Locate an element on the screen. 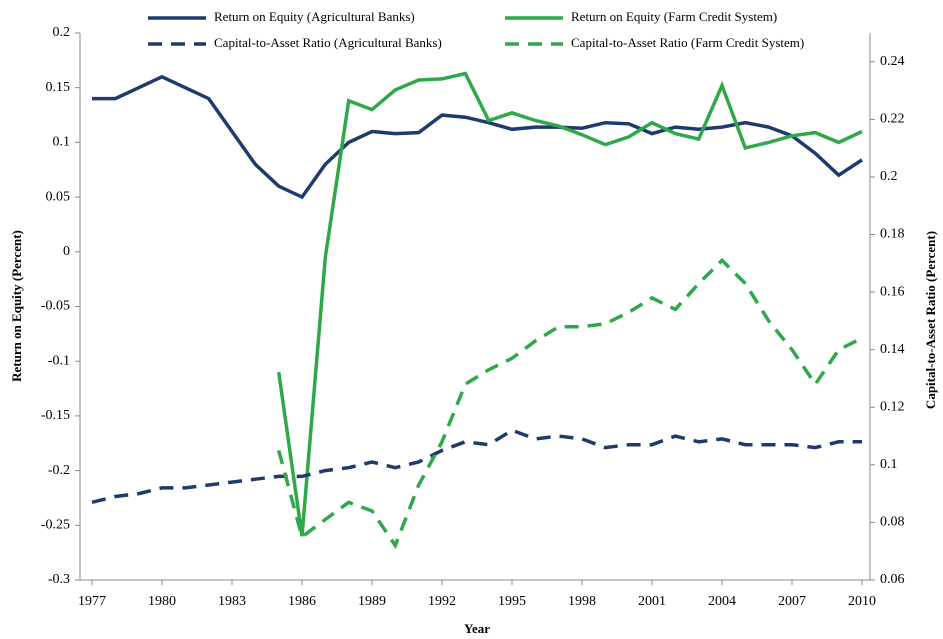  y2-axis-title: Capital-to-Asset Ratio (Percent) is located at coordinates (930, 320).